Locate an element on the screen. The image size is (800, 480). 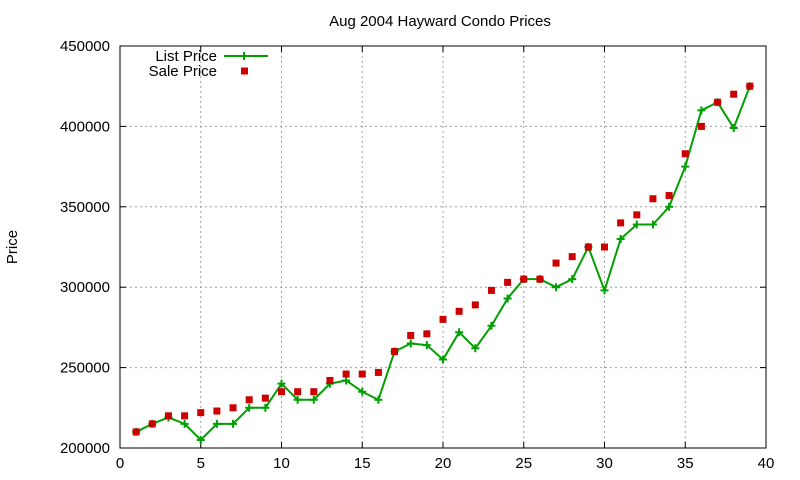
x-tick-label: 20 is located at coordinates (443, 463).